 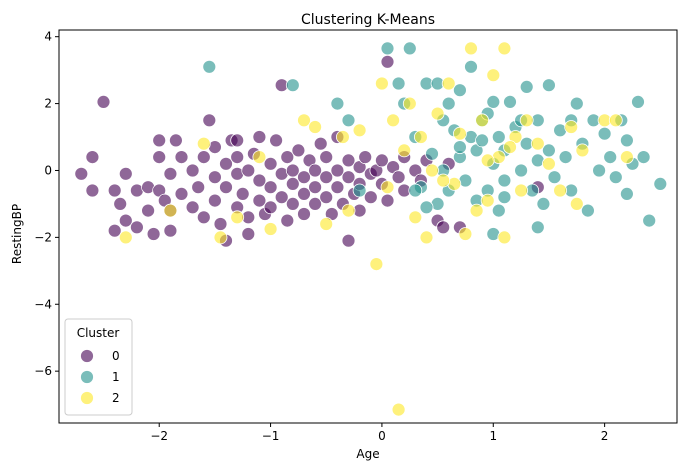 I want to click on legend-box, so click(x=98, y=367).